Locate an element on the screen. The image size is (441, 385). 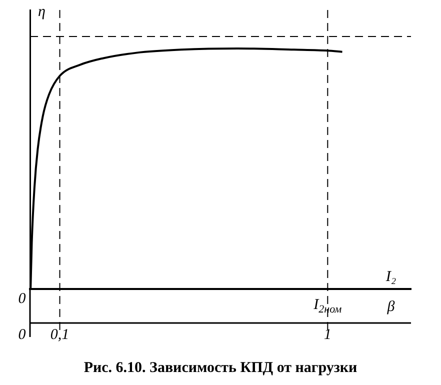
x-tick-label: 1 is located at coordinates (328, 334).